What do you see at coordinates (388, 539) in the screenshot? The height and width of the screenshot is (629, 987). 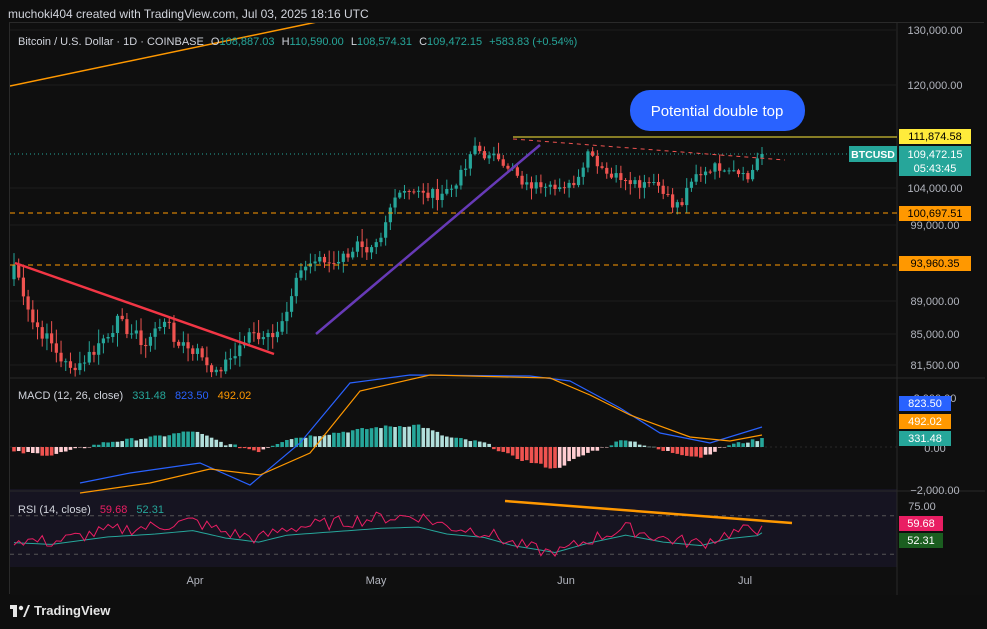 I see `rsi-ma-line` at bounding box center [388, 539].